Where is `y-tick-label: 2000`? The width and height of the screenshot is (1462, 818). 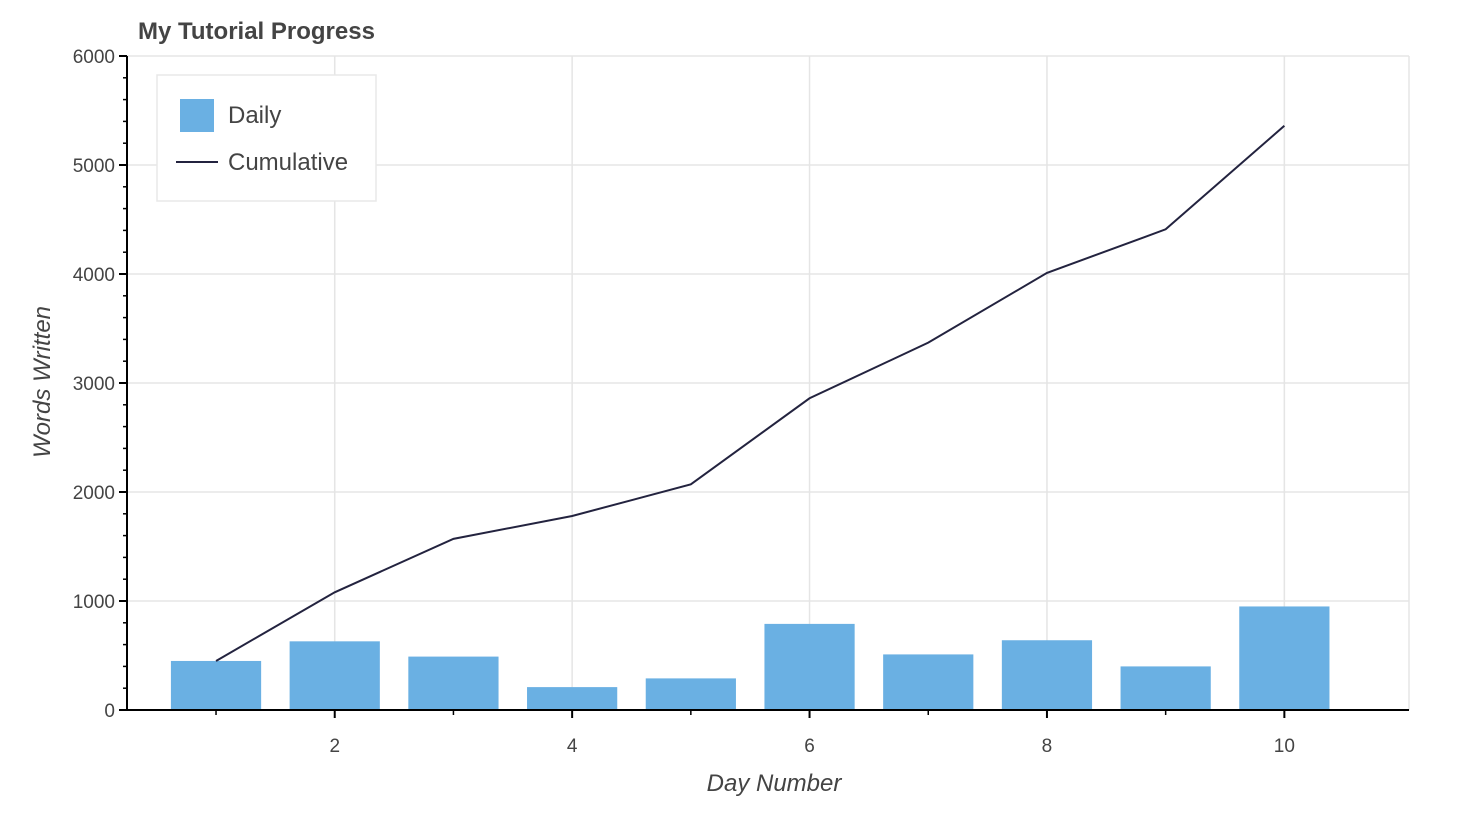 y-tick-label: 2000 is located at coordinates (94, 493).